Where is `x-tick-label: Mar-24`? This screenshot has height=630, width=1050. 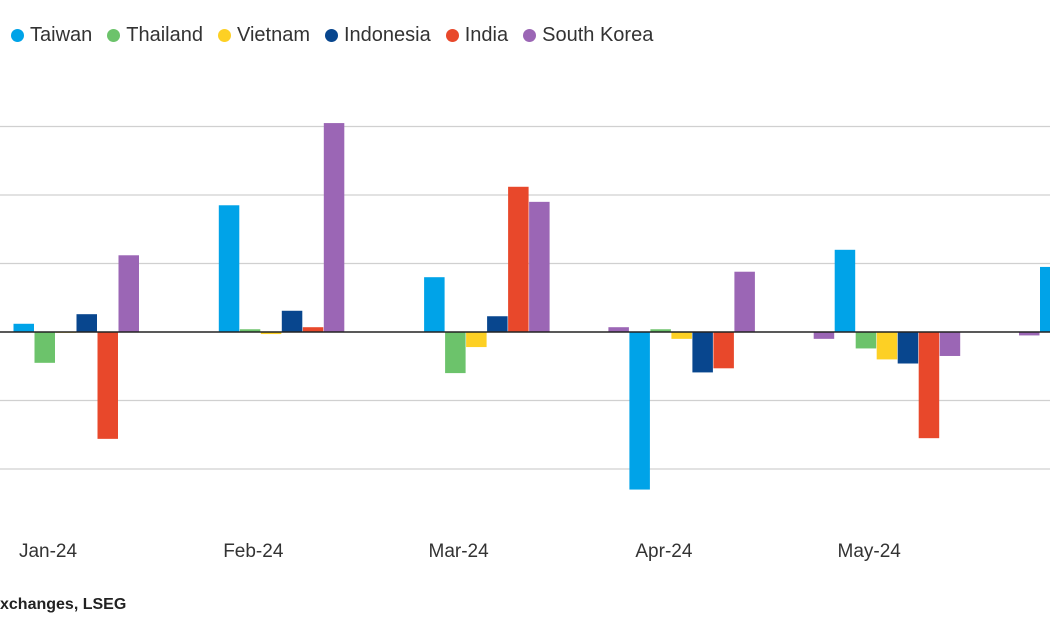
x-tick-label: Mar-24 is located at coordinates (459, 551).